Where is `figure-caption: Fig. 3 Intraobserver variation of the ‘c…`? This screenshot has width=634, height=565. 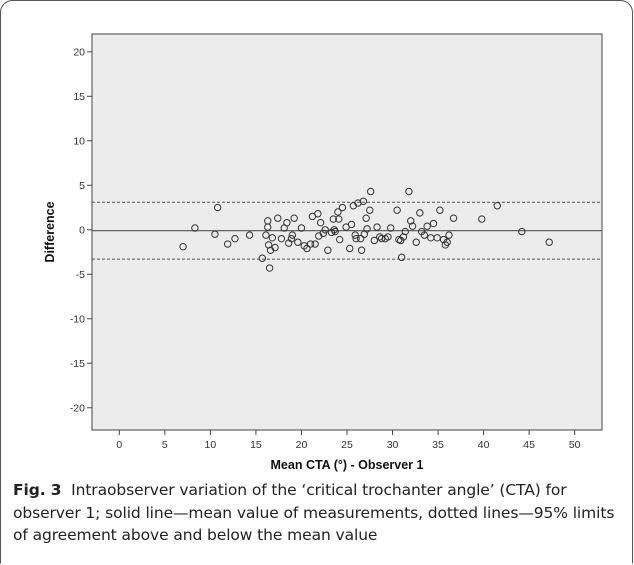
figure-caption: Fig. 3 Intraobserver variation of the ‘c… is located at coordinates (319, 513).